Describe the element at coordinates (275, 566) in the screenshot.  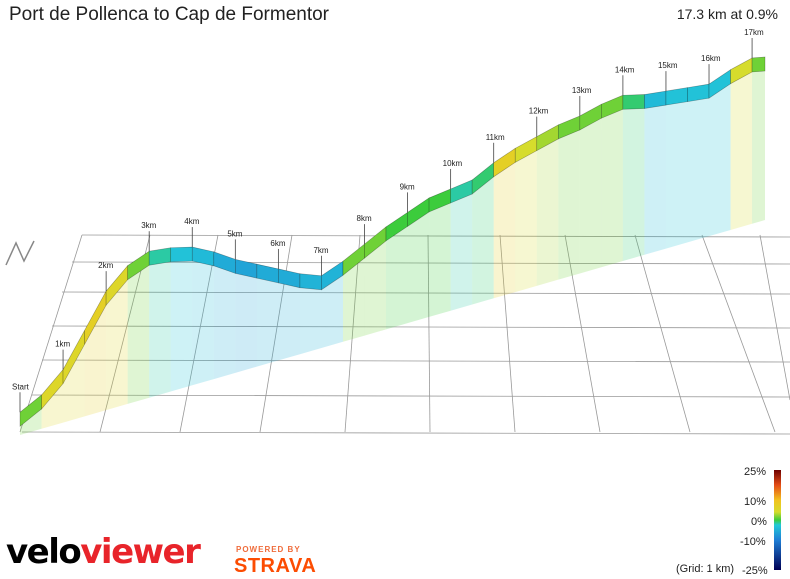
I see `strava-logo: STRAVA` at that location.